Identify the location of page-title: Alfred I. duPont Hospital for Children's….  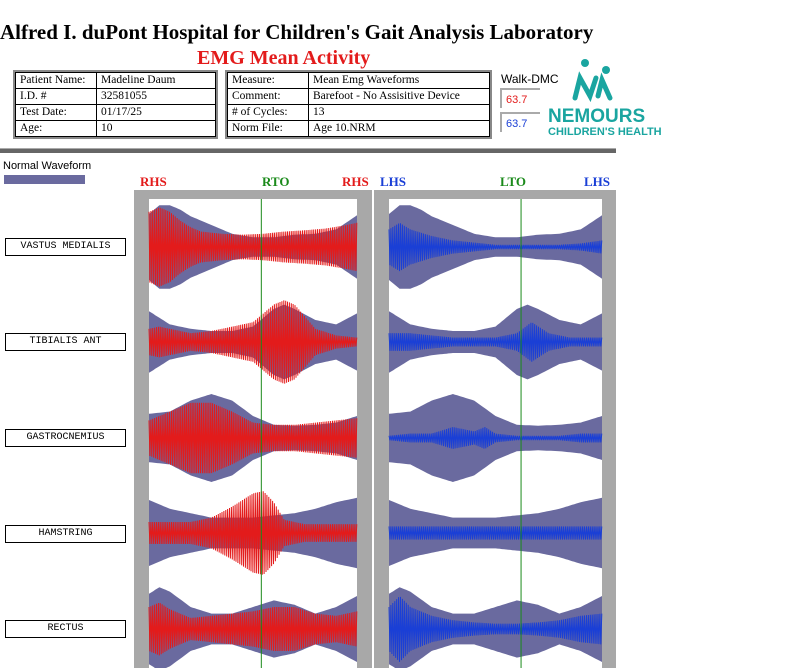
(297, 32).